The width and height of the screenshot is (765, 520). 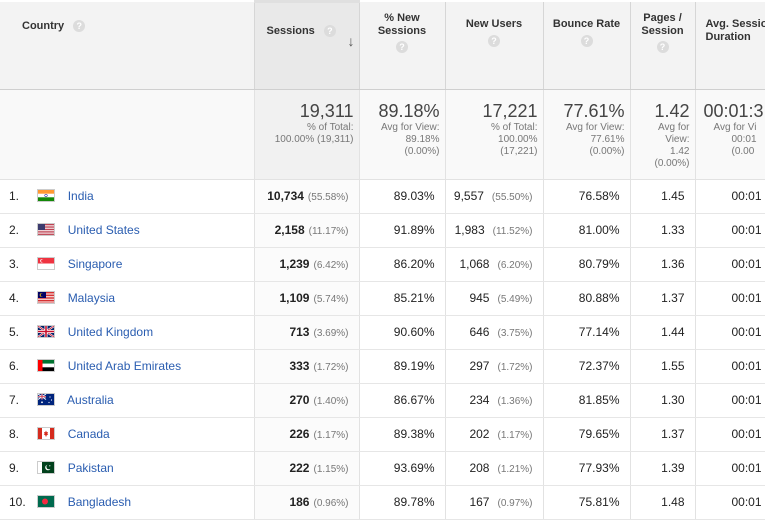 I want to click on sessions-value: 2,158, so click(x=290, y=230).